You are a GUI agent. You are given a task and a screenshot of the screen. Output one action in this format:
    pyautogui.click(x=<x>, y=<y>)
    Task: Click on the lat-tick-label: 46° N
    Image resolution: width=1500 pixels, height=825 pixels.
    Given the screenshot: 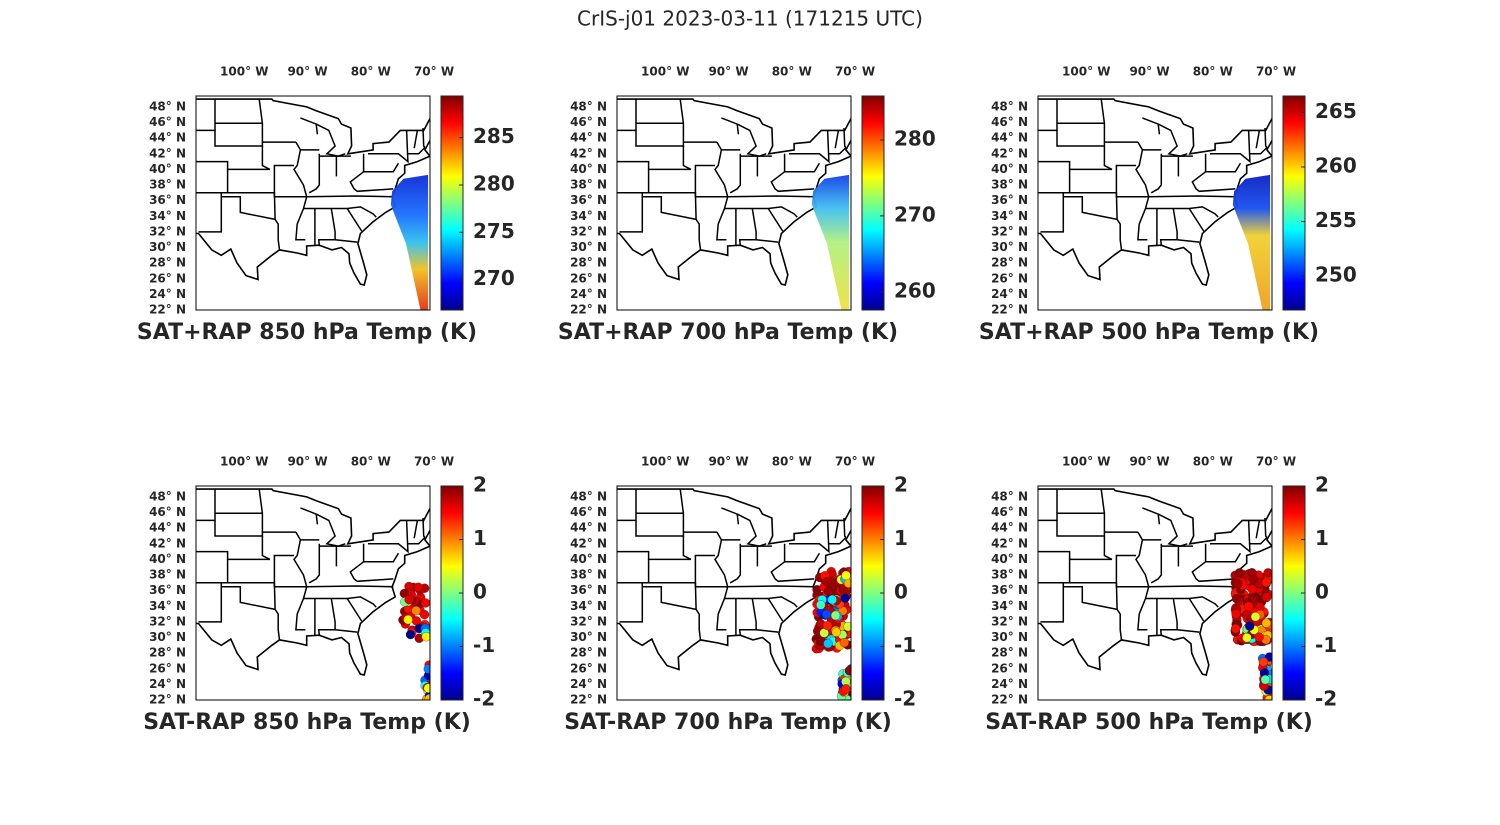 What is the action you would take?
    pyautogui.click(x=588, y=512)
    